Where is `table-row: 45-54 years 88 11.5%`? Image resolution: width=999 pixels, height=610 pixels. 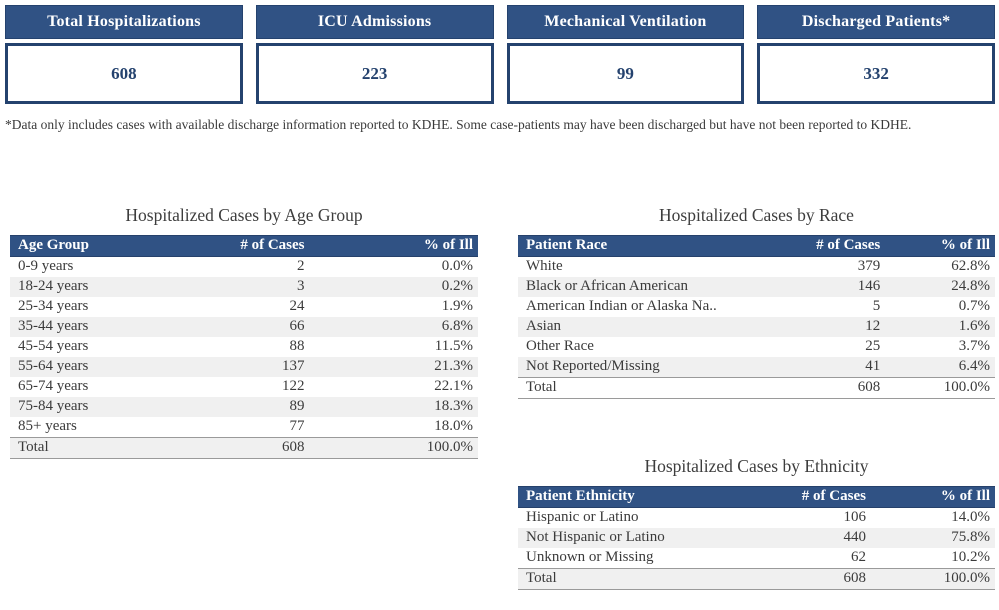 table-row: 45-54 years 88 11.5% is located at coordinates (244, 347).